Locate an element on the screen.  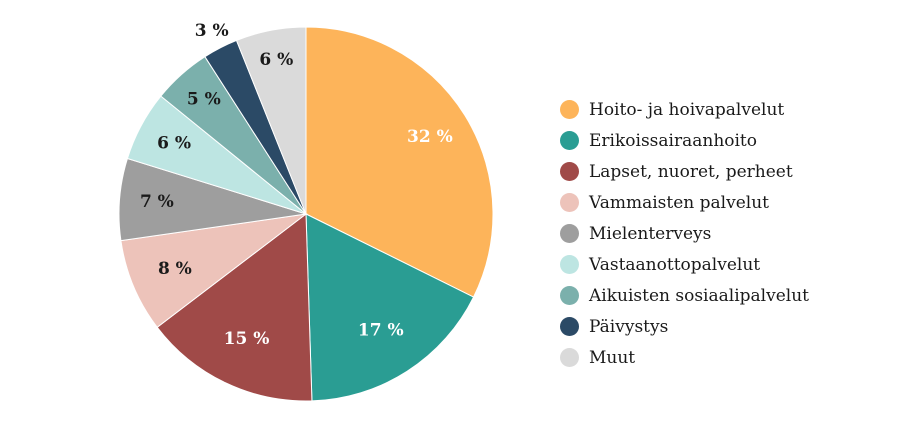
legend-label: Vastaanottopalvelut is located at coordinates (675, 264).